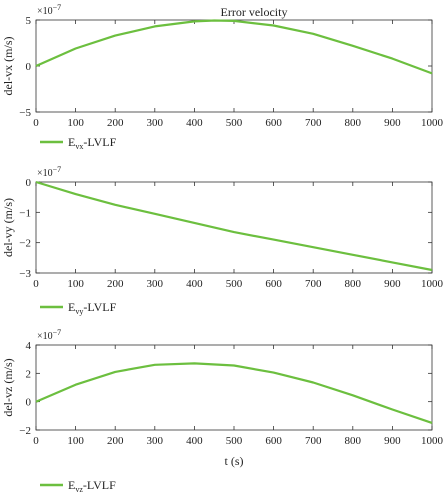 The height and width of the screenshot is (500, 445). I want to click on y-axis-label: del-vx (m/s), so click(8, 66).